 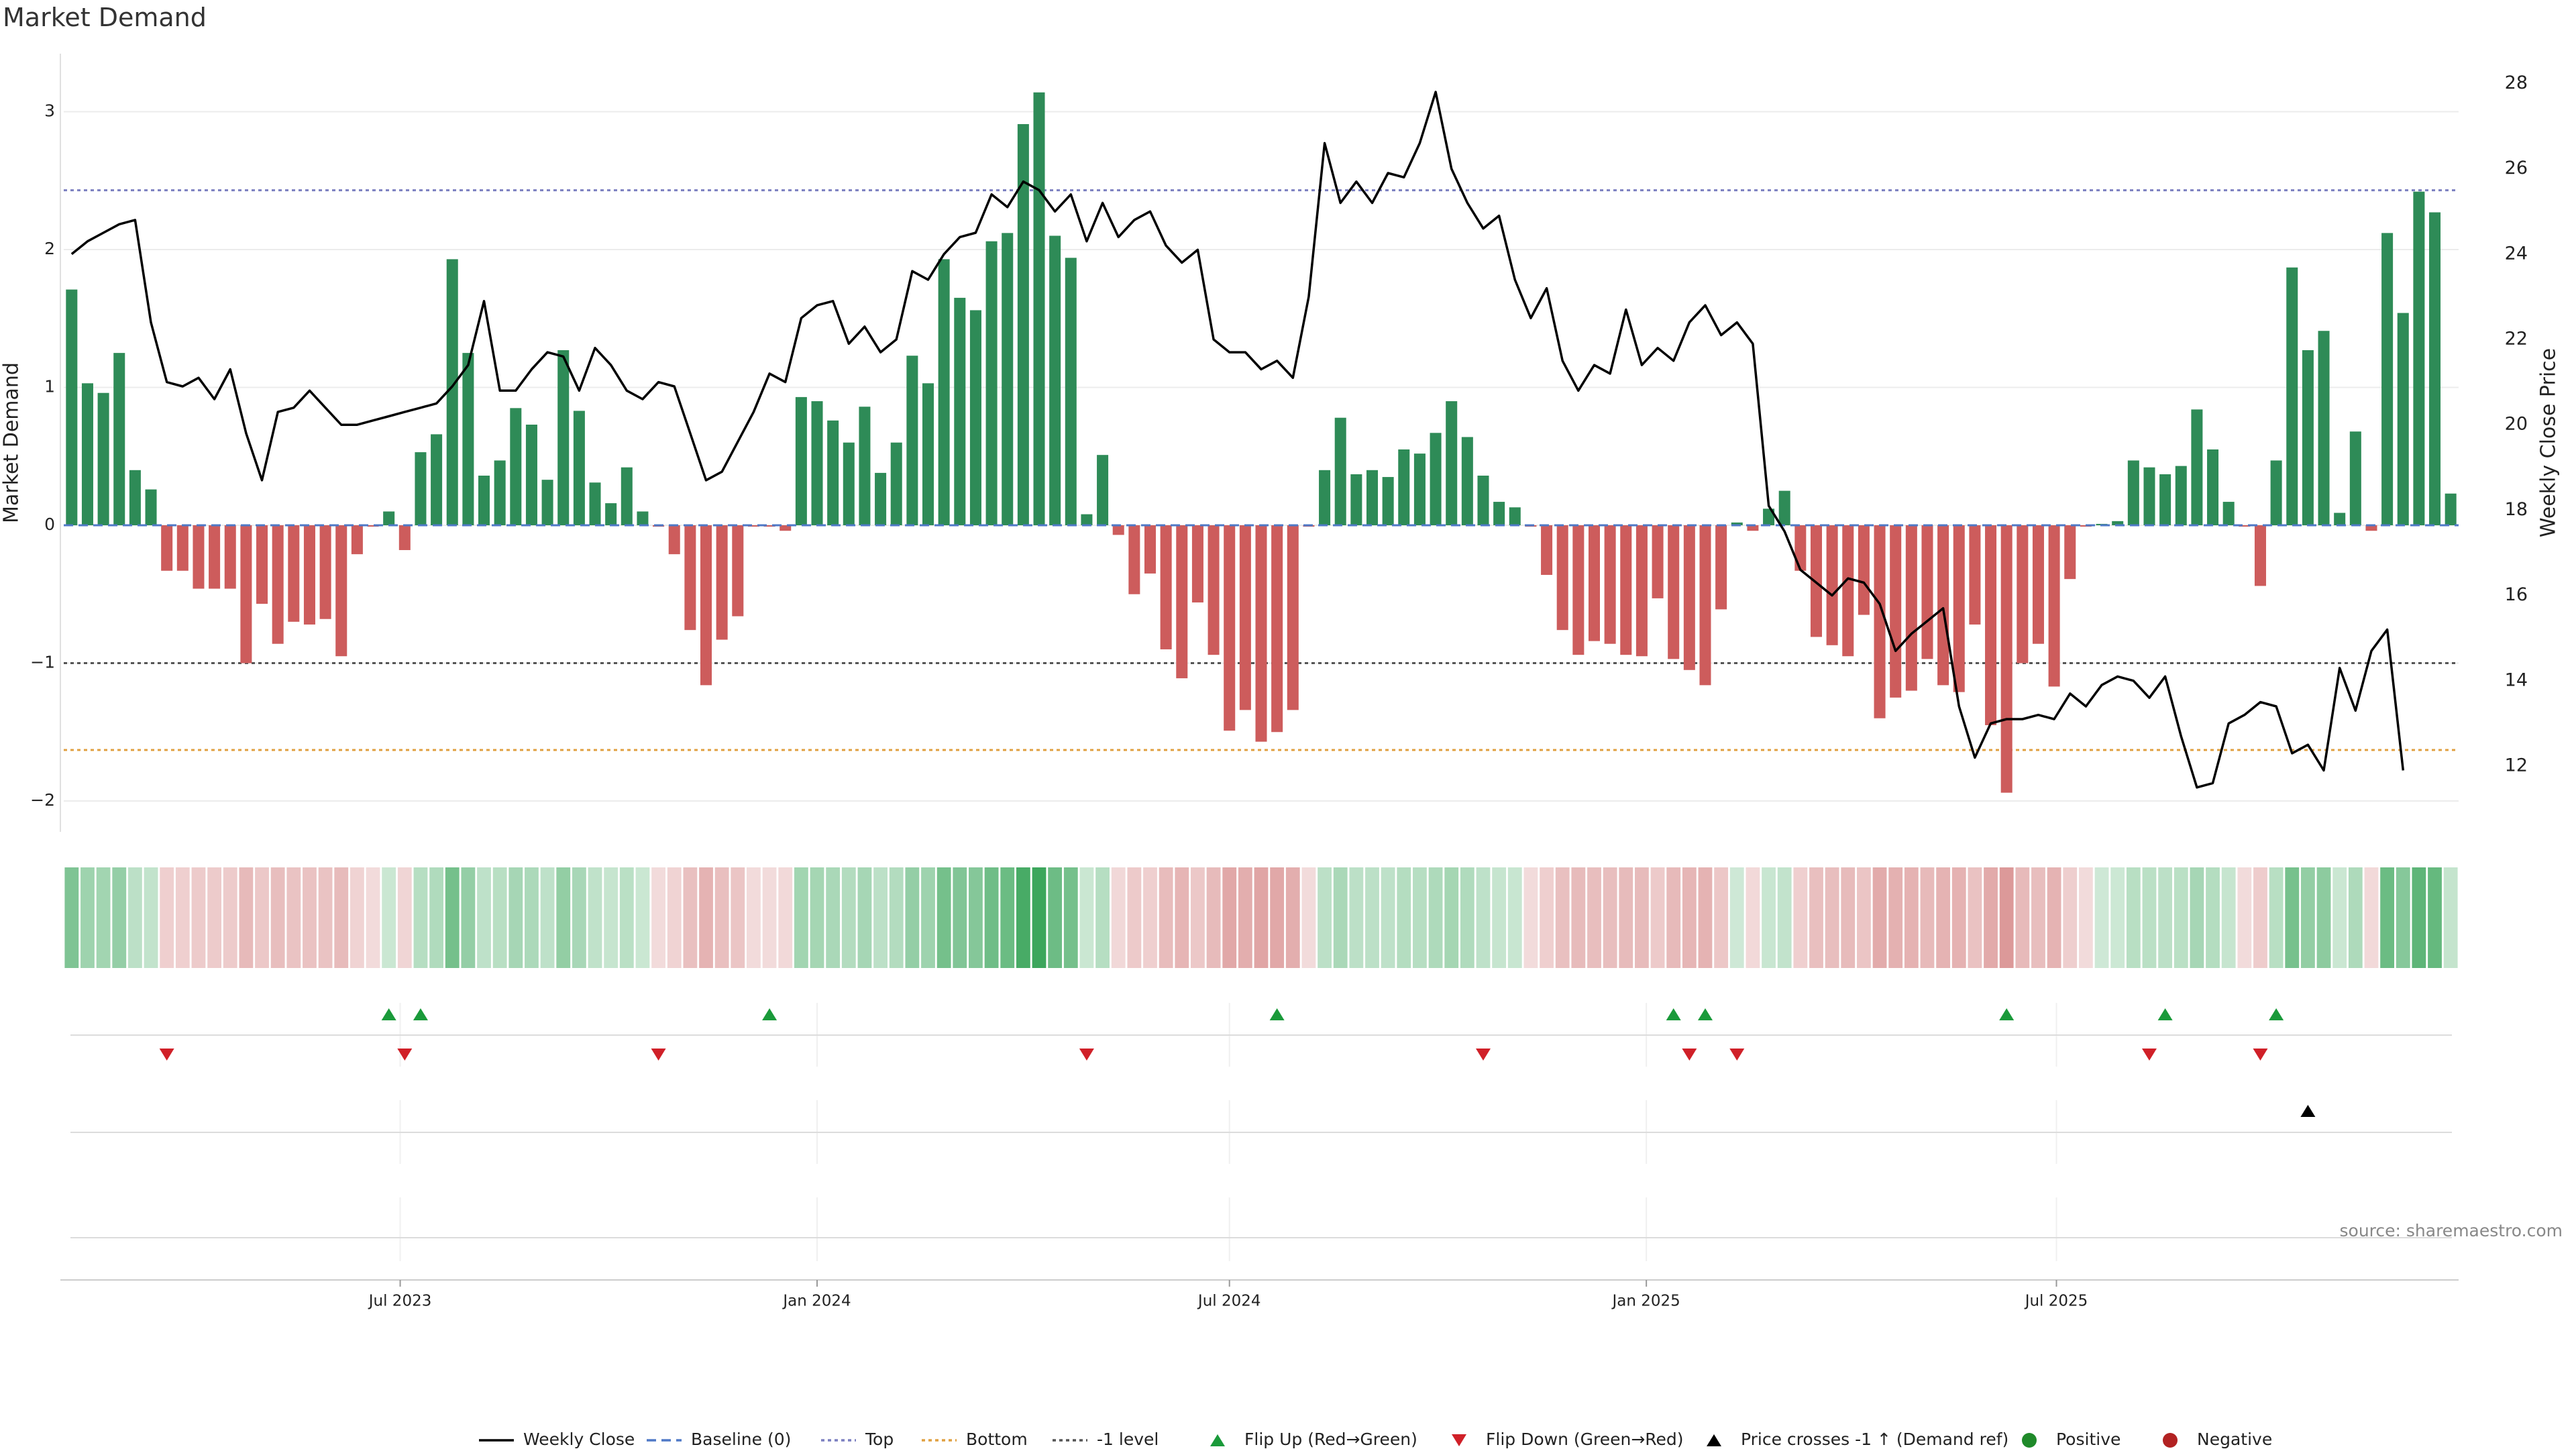 I want to click on y-right-tick-label: 14, so click(x=2516, y=679).